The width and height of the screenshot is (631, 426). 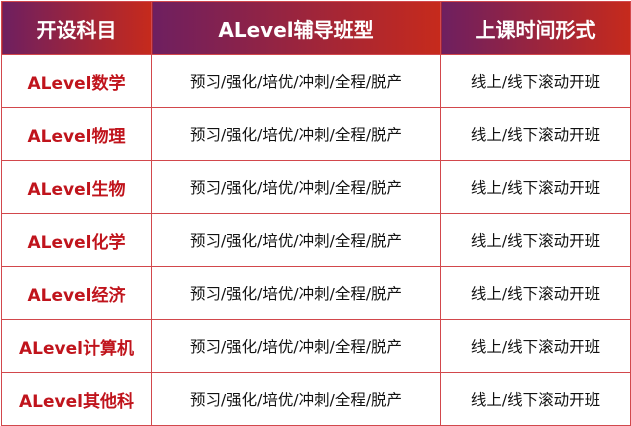 What do you see at coordinates (76, 134) in the screenshot?
I see `cell-subject: ALevel物理` at bounding box center [76, 134].